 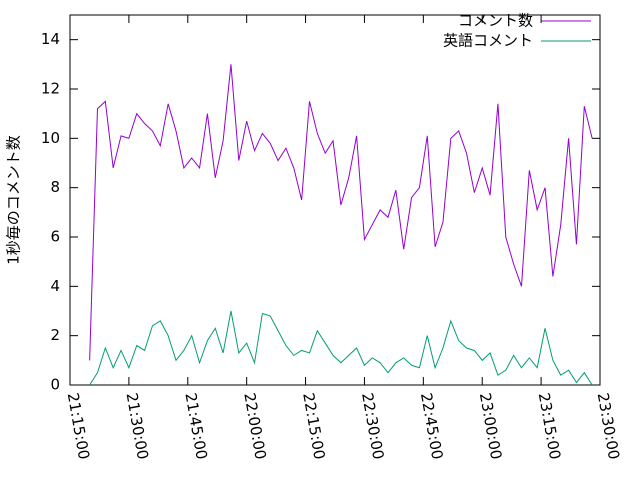 I want to click on x-tick-label: 23:15:00, so click(x=549, y=425).